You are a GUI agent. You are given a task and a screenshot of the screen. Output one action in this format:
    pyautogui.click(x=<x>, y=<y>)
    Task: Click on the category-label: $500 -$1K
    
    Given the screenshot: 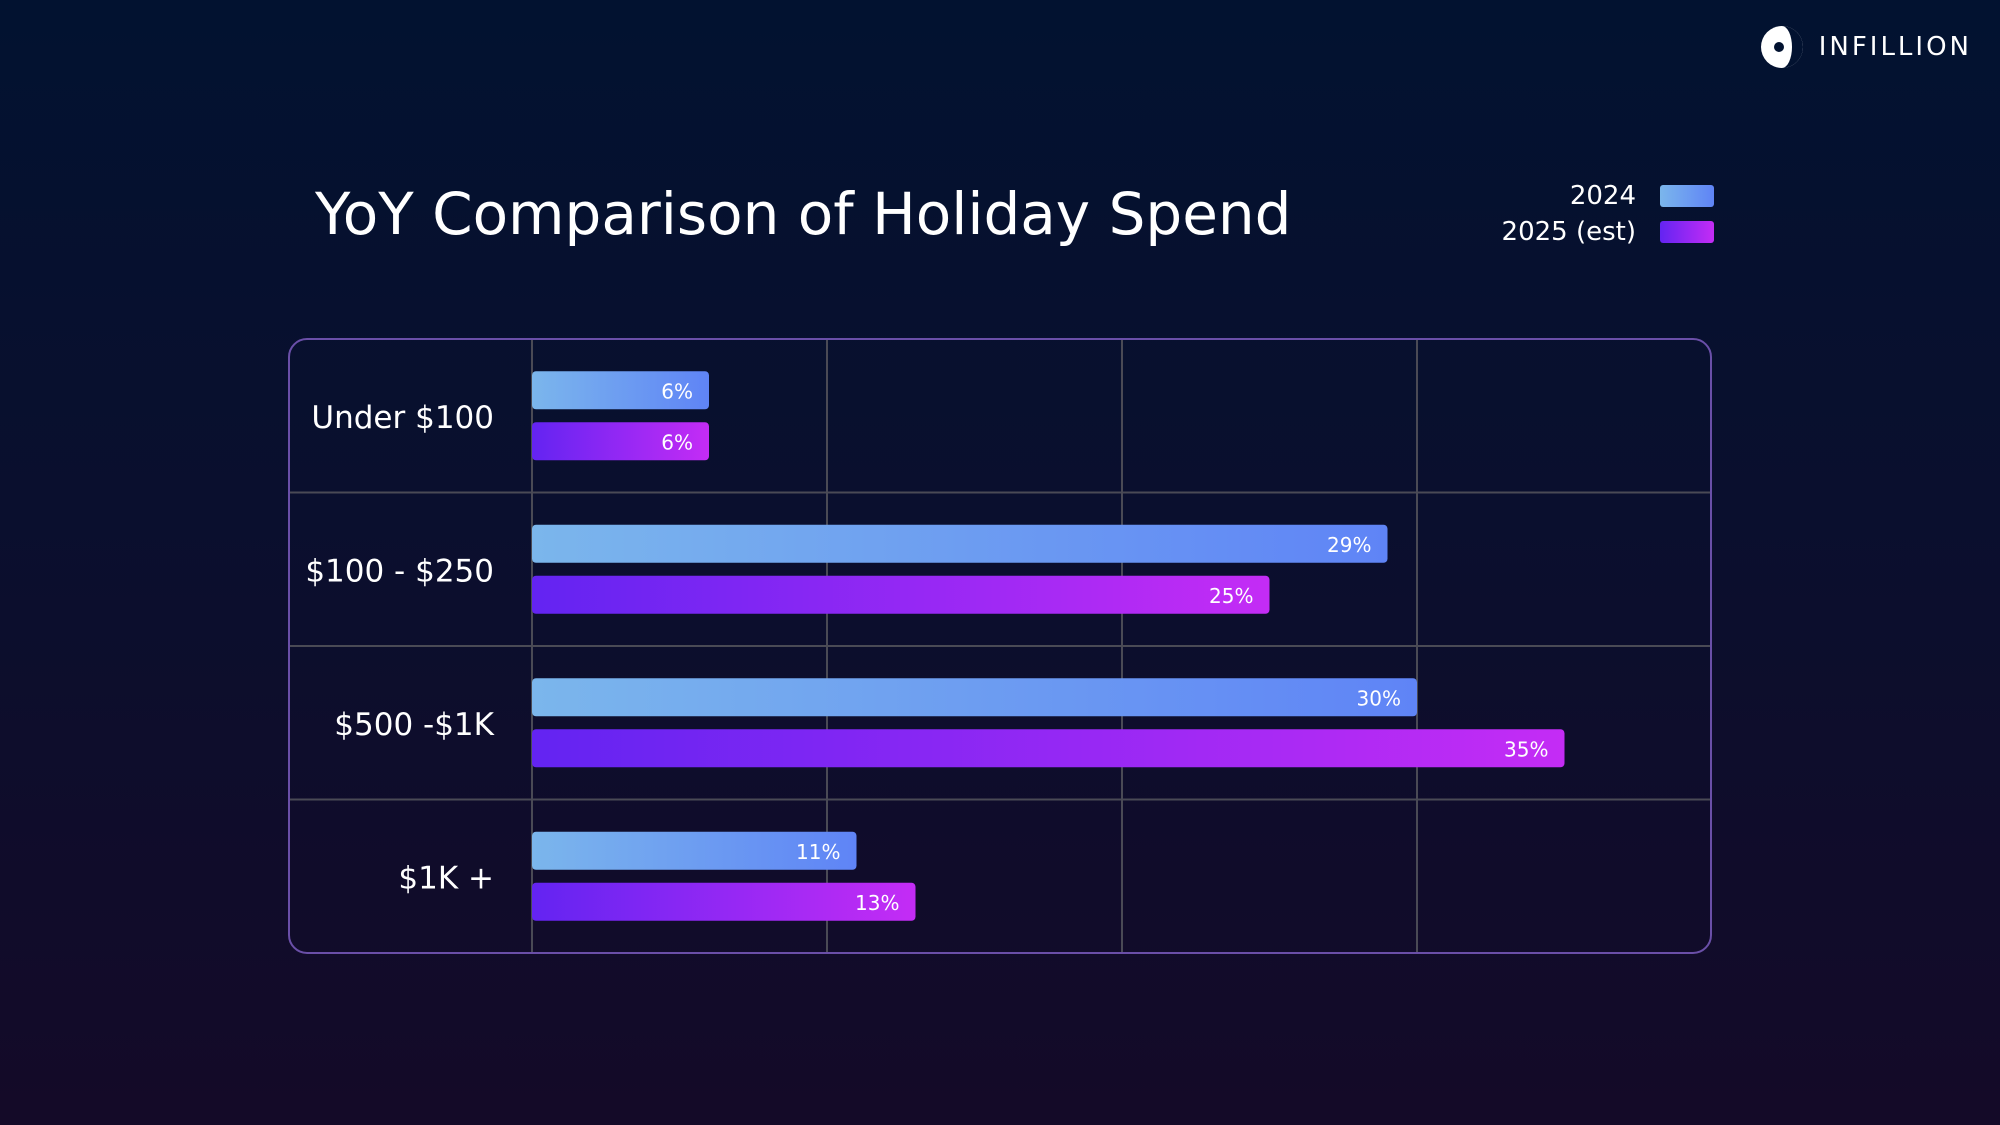 What is the action you would take?
    pyautogui.click(x=414, y=725)
    